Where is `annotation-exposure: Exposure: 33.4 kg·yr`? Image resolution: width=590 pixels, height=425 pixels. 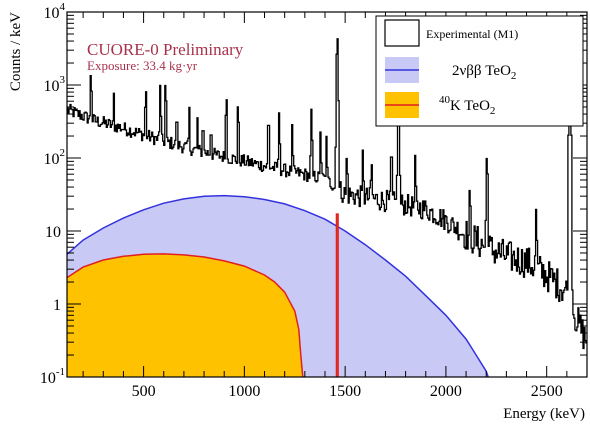
annotation-exposure: Exposure: 33.4 kg·yr is located at coordinates (142, 65).